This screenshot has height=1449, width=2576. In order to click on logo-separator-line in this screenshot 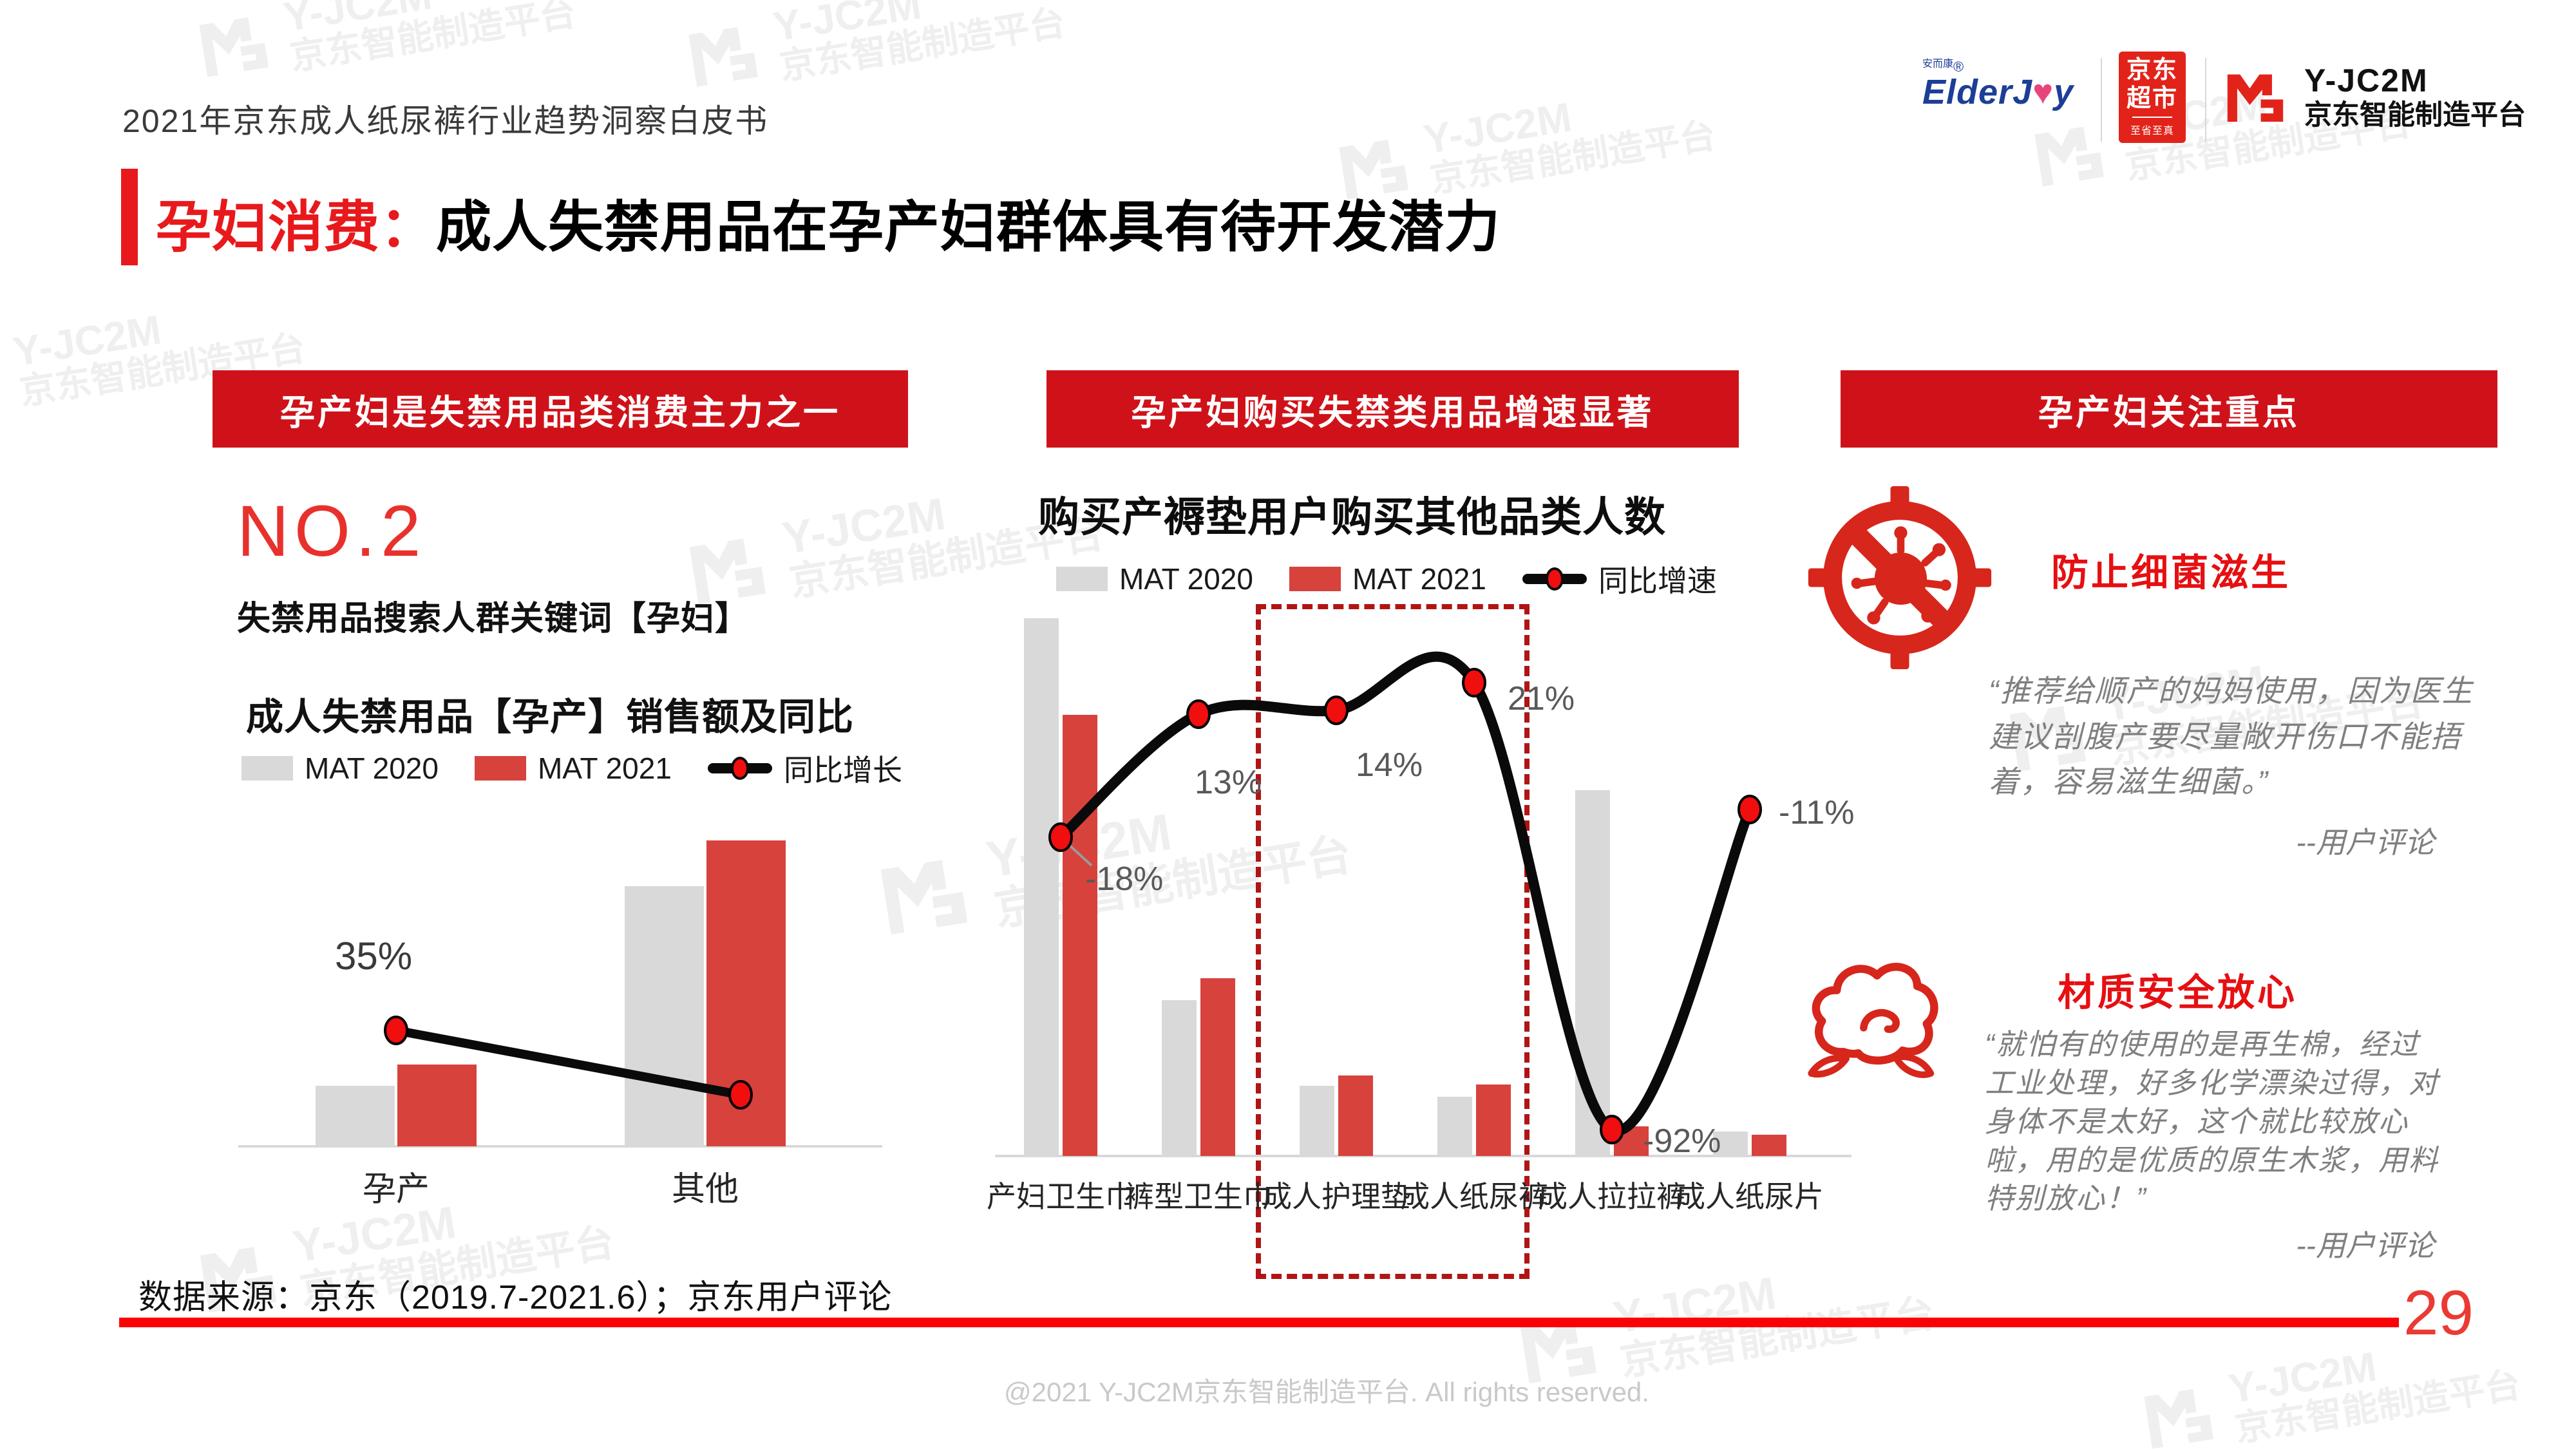, I will do `click(2152, 117)`.